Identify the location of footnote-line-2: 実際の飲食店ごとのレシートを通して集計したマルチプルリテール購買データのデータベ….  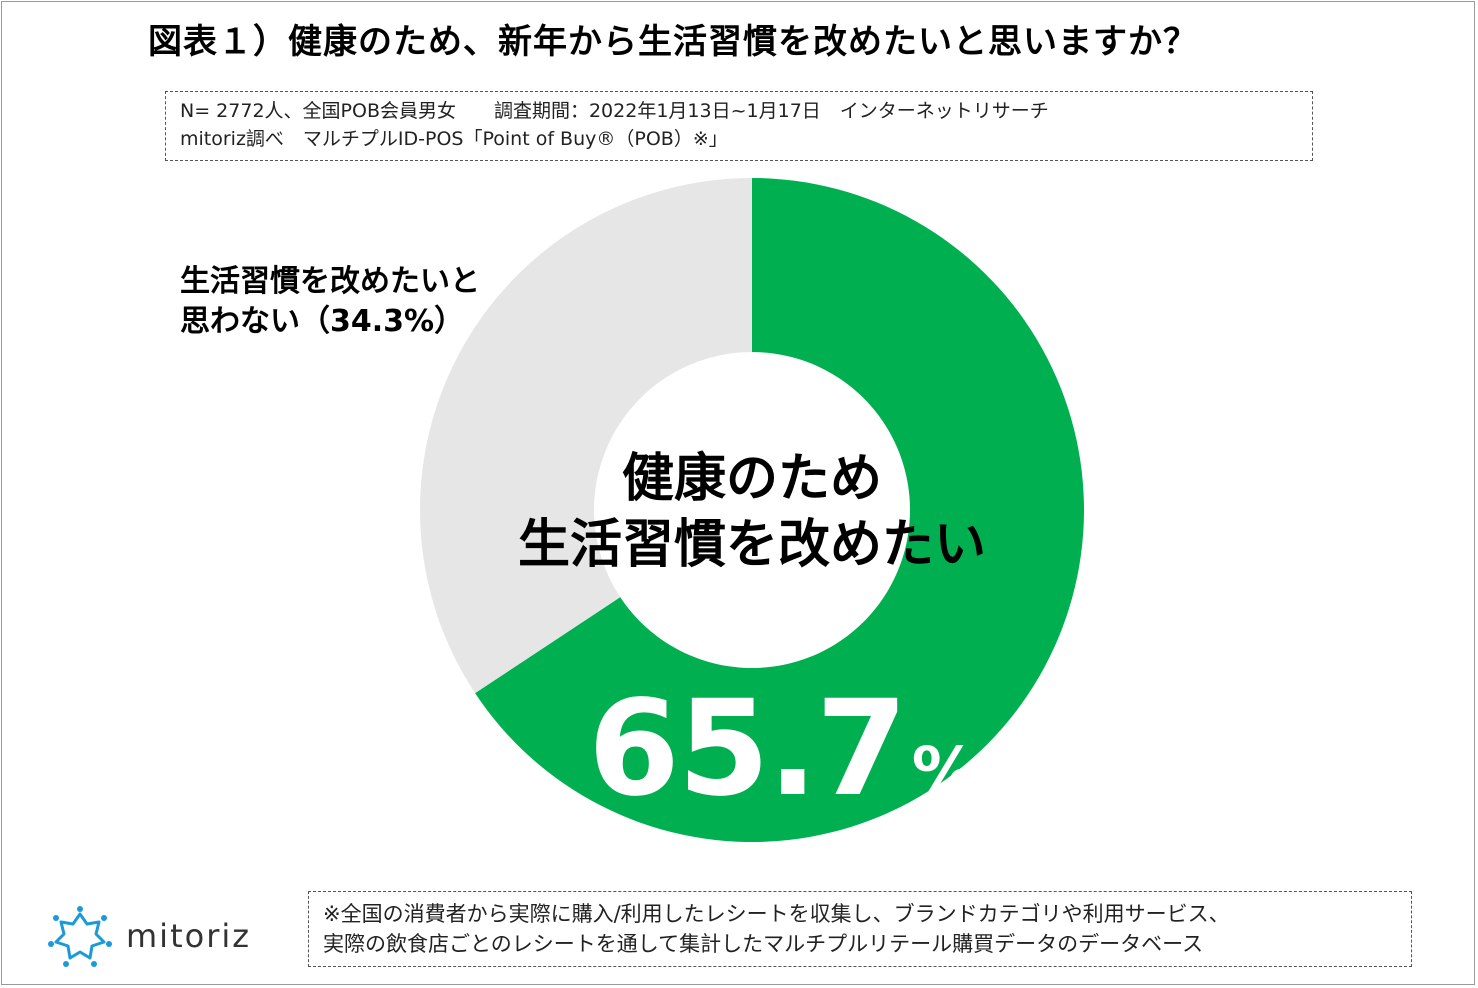
(763, 944).